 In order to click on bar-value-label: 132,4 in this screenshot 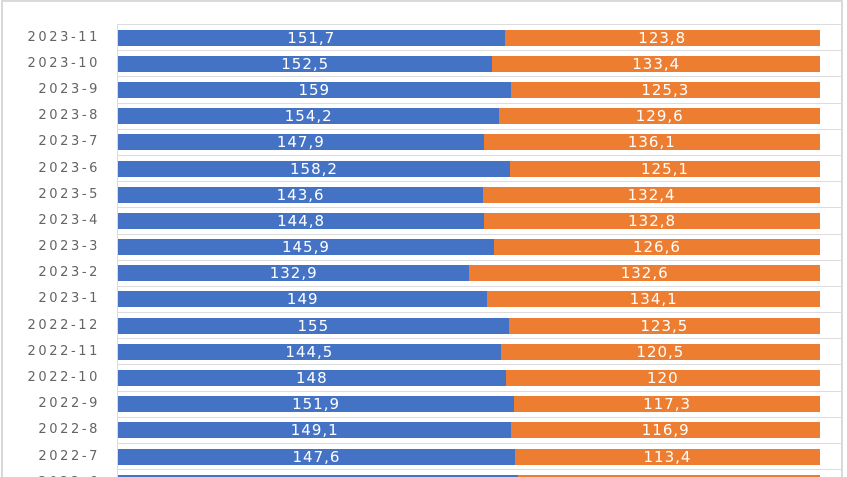, I will do `click(651, 194)`.